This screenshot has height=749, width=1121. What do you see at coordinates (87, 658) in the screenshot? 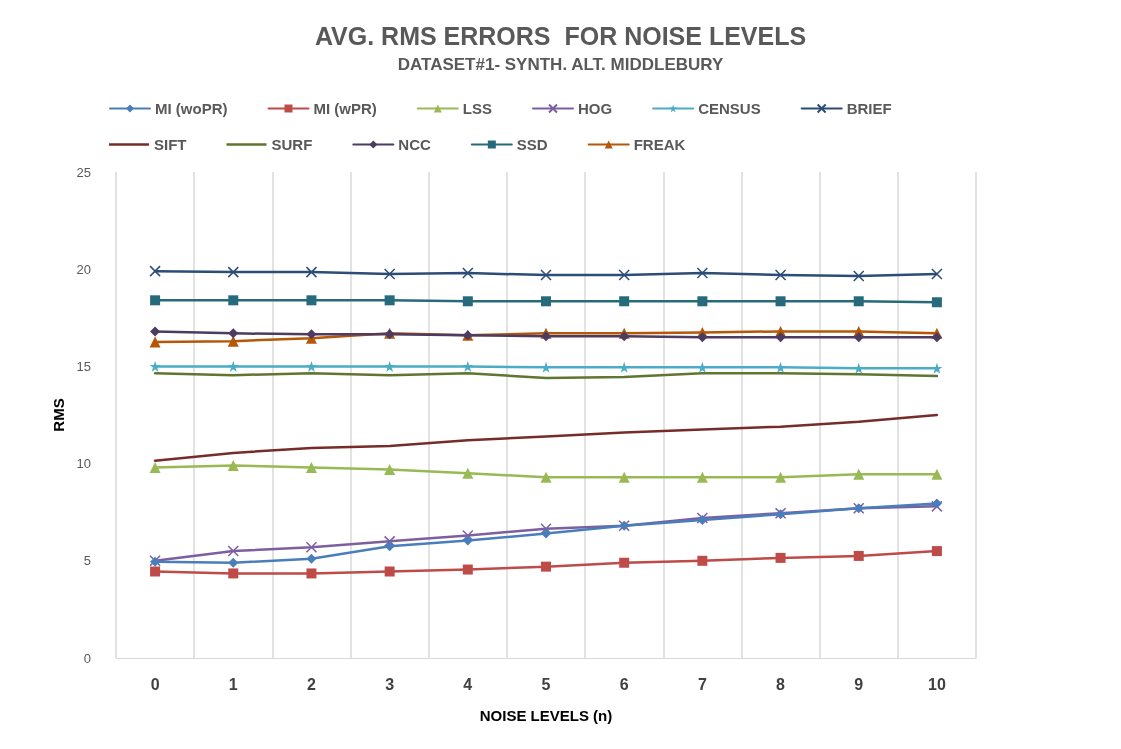
I see `y-tick-label: 0` at bounding box center [87, 658].